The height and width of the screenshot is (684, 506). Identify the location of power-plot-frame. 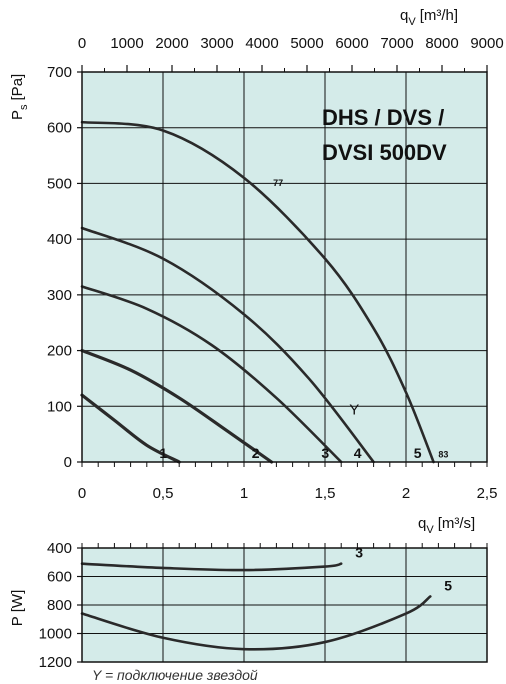
(284, 605).